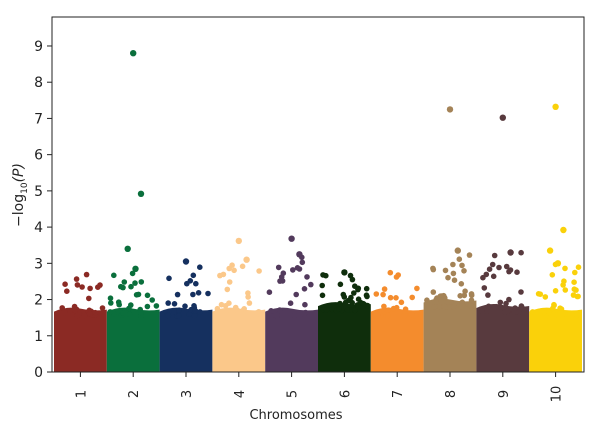 This screenshot has width=594, height=436. I want to click on y-axis-label-suffix: (P), so click(19, 172).